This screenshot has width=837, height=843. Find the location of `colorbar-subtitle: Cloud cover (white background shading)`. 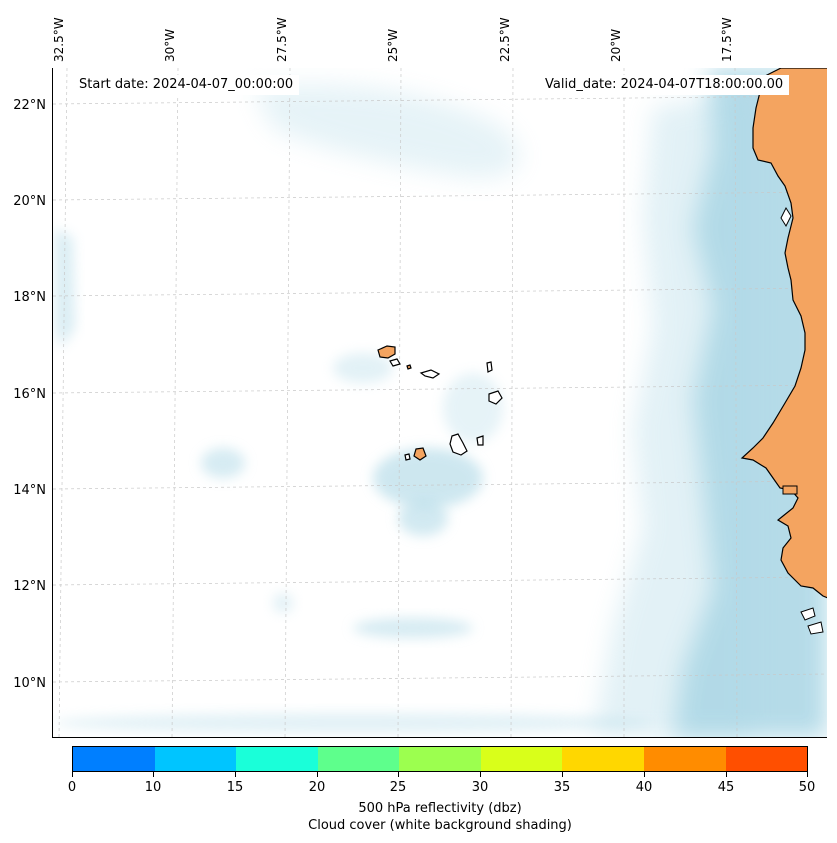

colorbar-subtitle: Cloud cover (white background shading) is located at coordinates (440, 825).